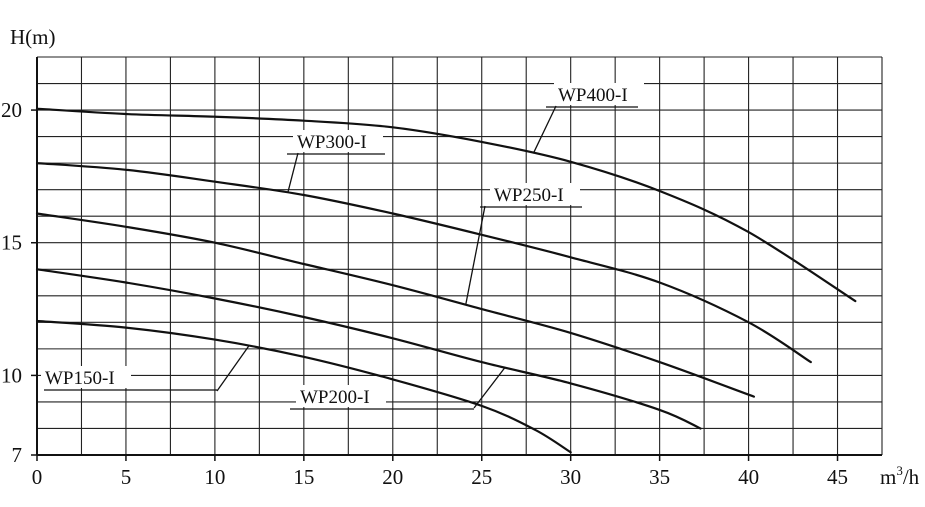 The height and width of the screenshot is (507, 925). What do you see at coordinates (303, 477) in the screenshot?
I see `x-tick-label: 15` at bounding box center [303, 477].